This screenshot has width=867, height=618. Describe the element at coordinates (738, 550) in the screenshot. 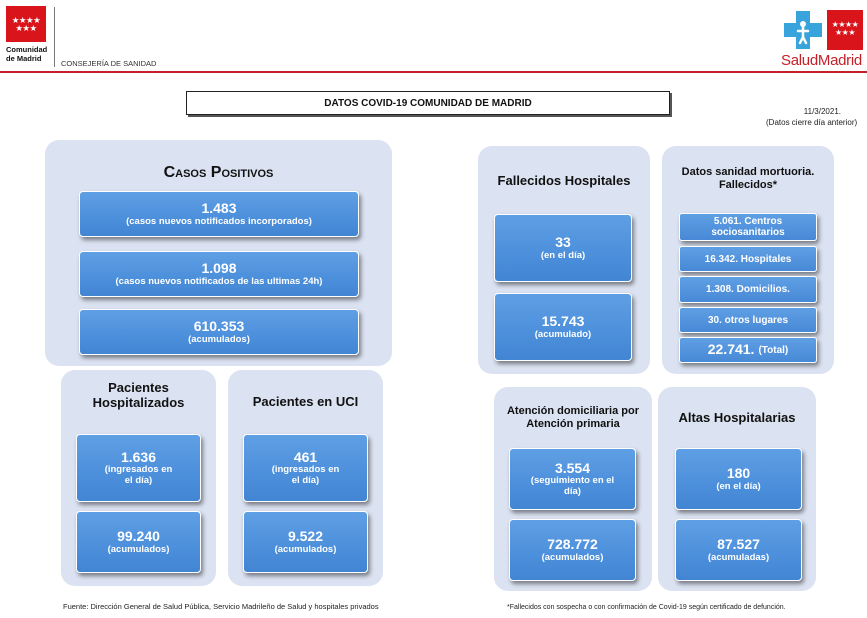

I see `card-altas-acumuladas: 87.527 (acumuladas)` at that location.